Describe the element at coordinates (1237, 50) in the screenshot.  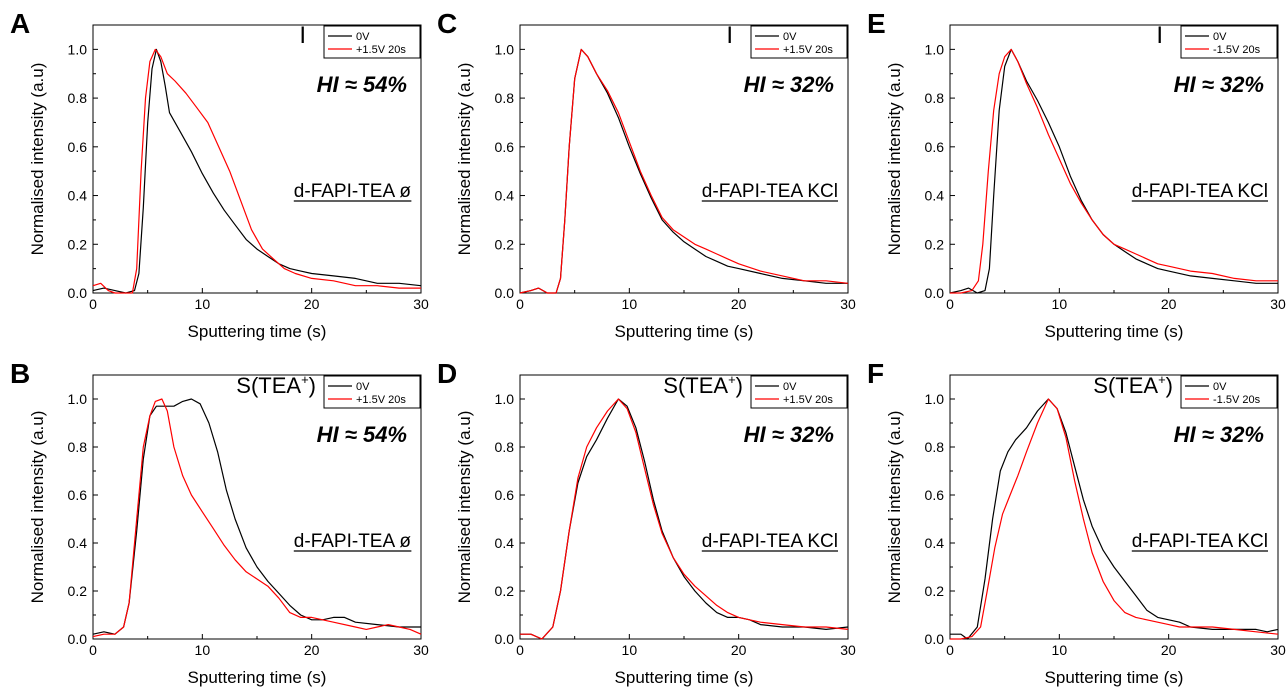
I see `legend-label: -1.5V 20s` at that location.